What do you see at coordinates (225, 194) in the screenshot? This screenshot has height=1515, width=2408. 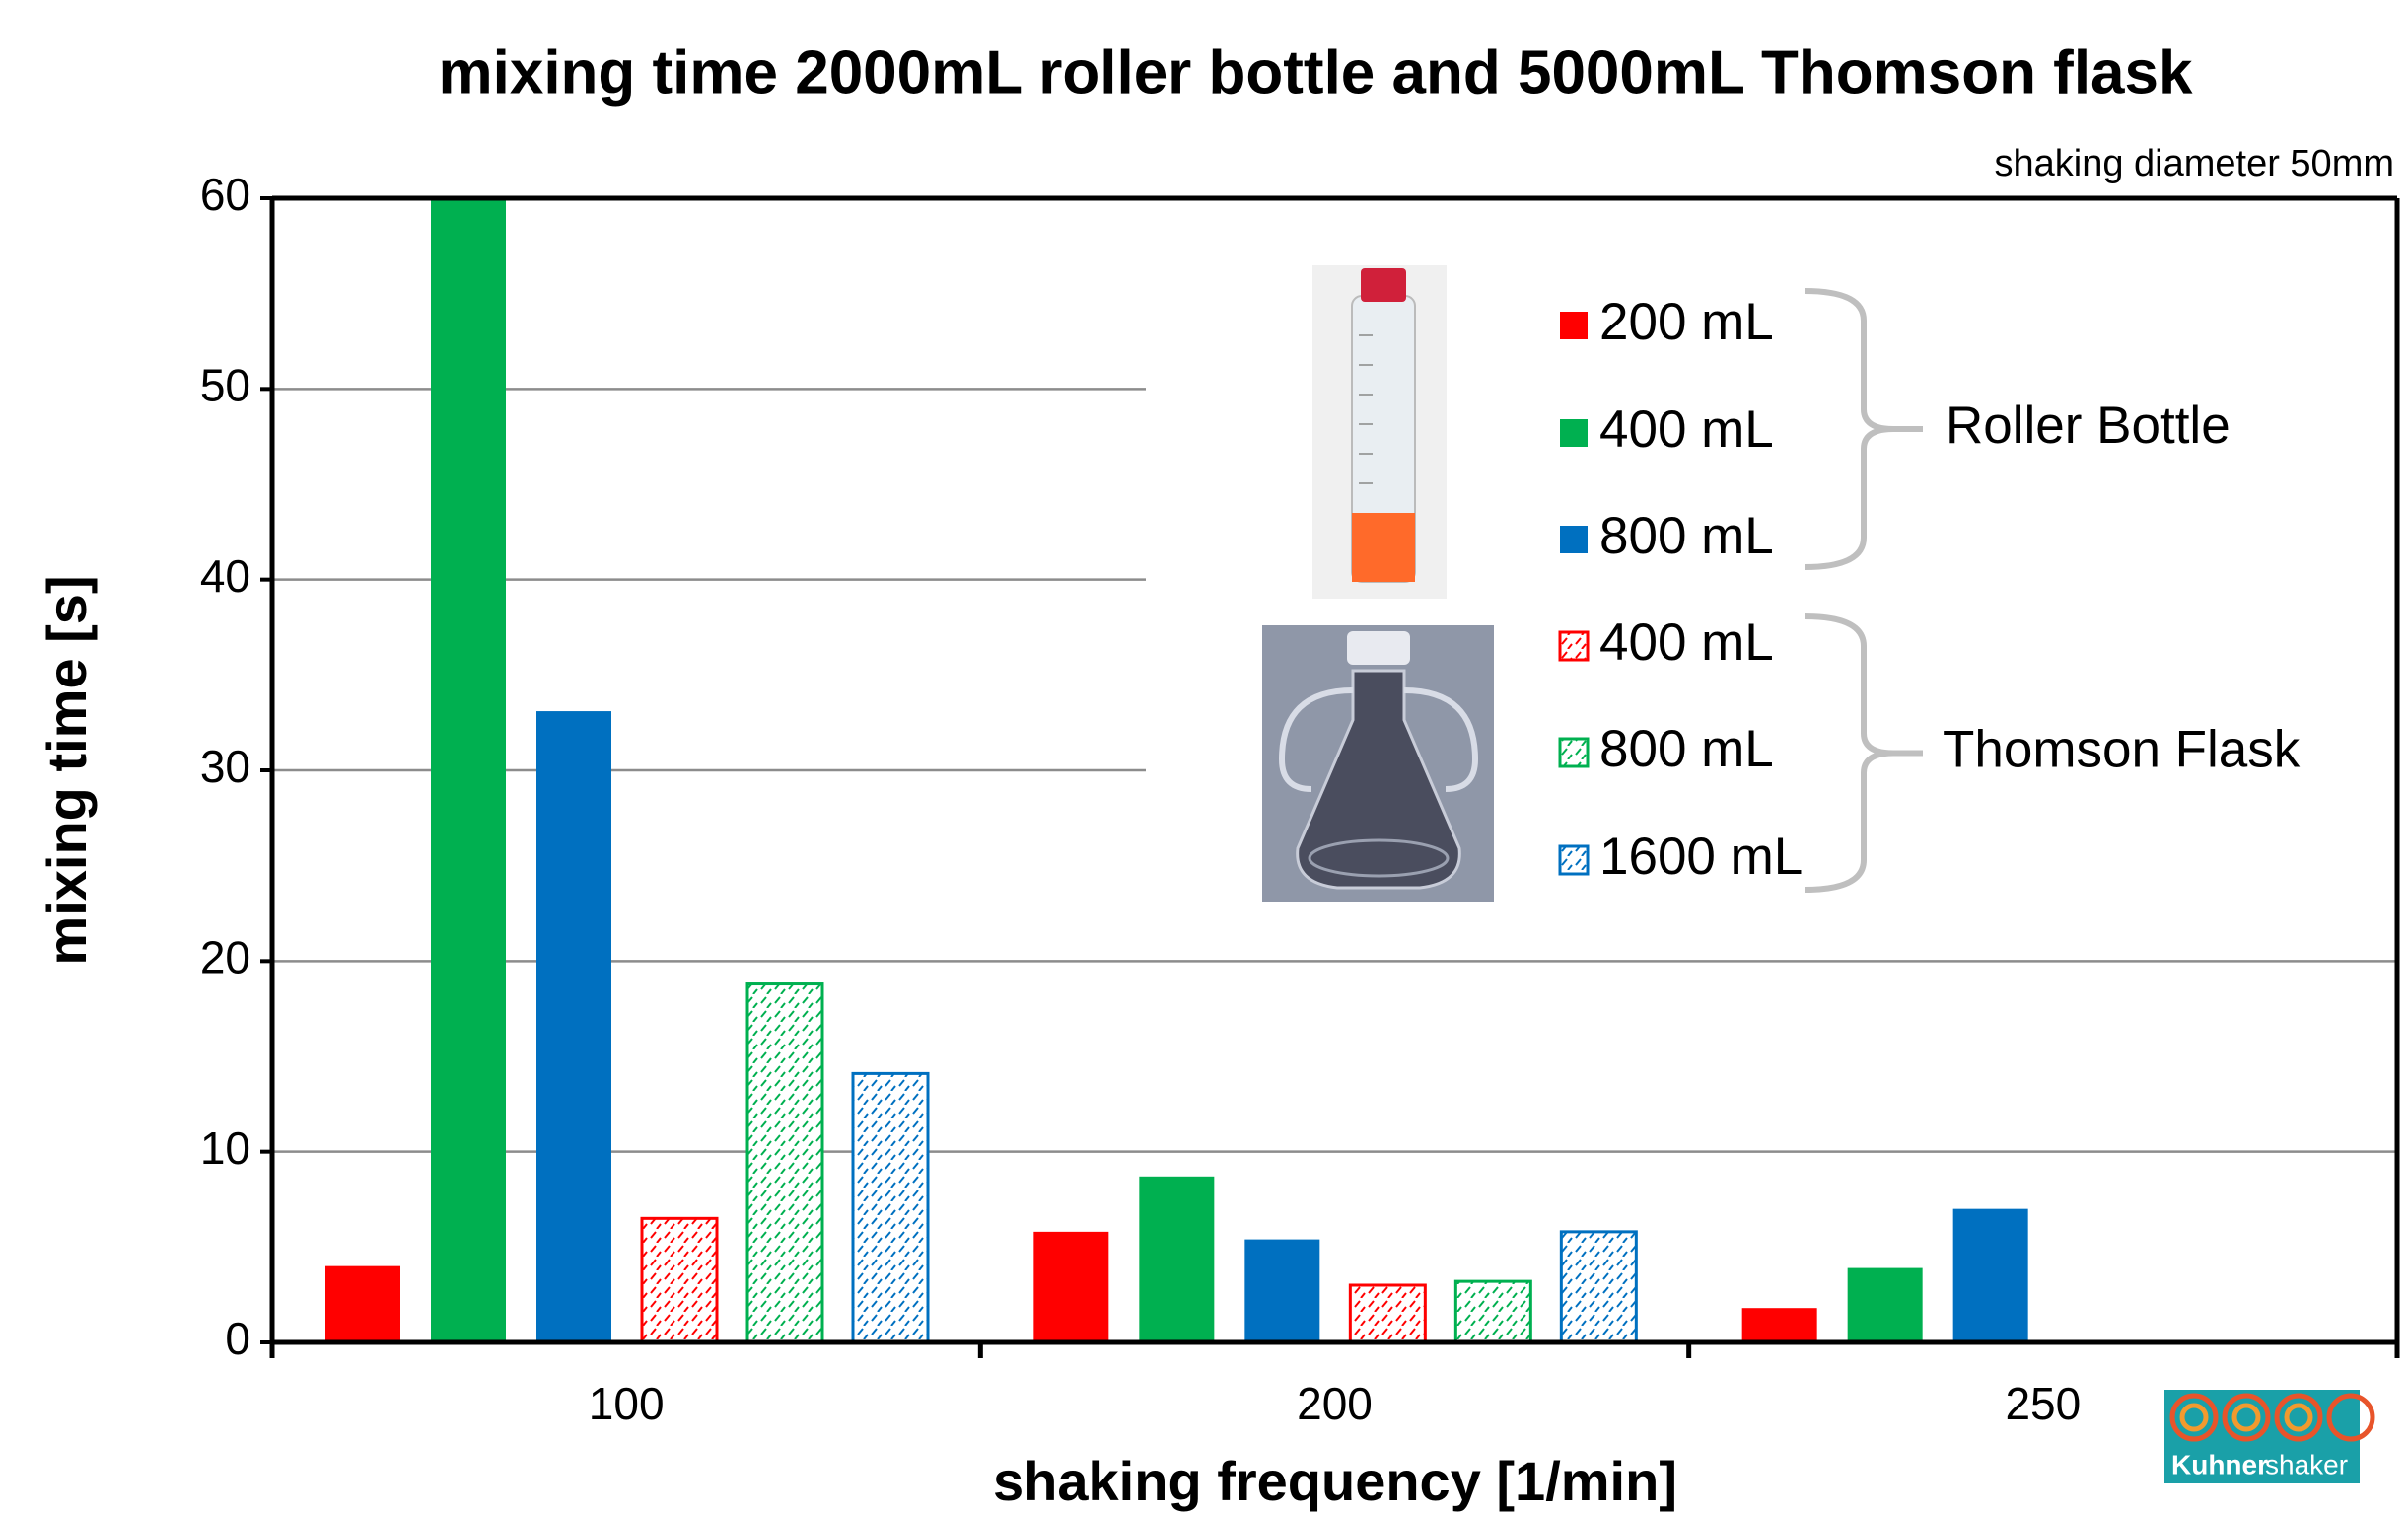 I see `y-tick-label: 60` at bounding box center [225, 194].